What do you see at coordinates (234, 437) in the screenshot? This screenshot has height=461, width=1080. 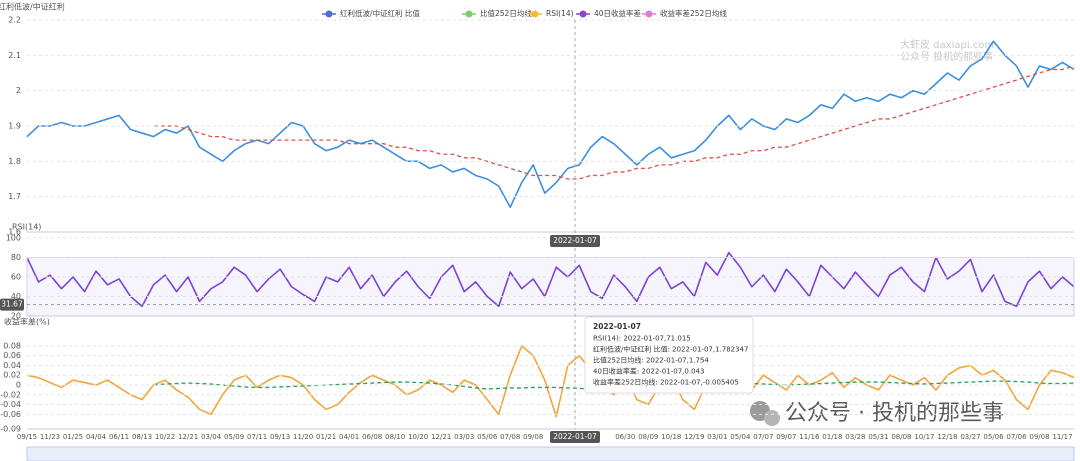 I see `x-tick-label: 05/09` at bounding box center [234, 437].